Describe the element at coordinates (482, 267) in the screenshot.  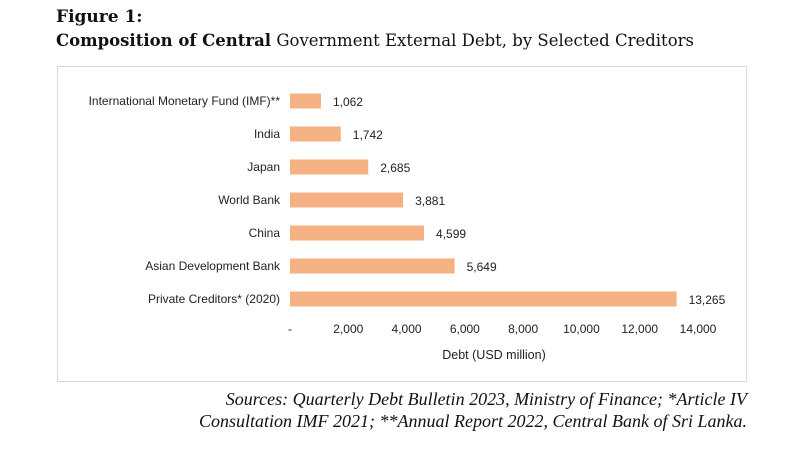
I see `data-label: 5,649` at that location.